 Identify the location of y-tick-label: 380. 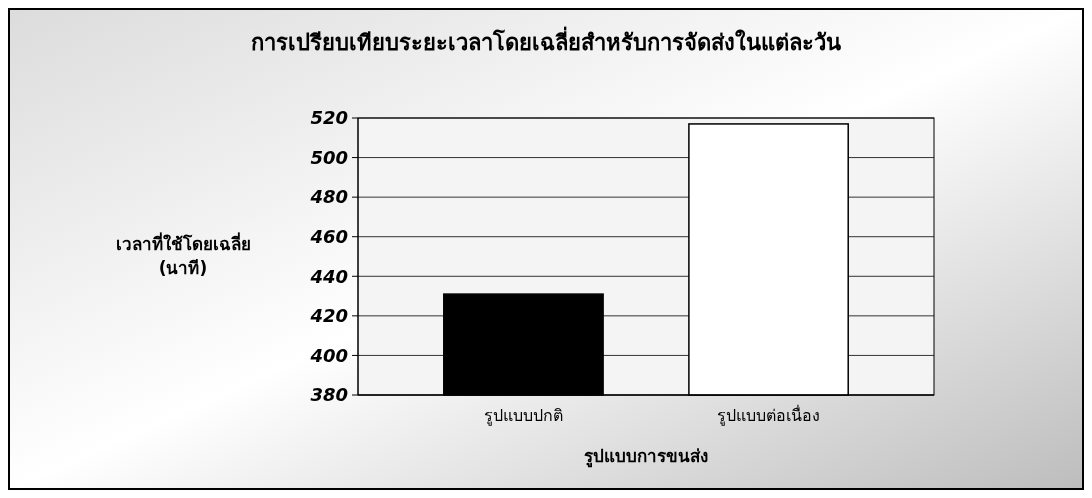
(329, 395).